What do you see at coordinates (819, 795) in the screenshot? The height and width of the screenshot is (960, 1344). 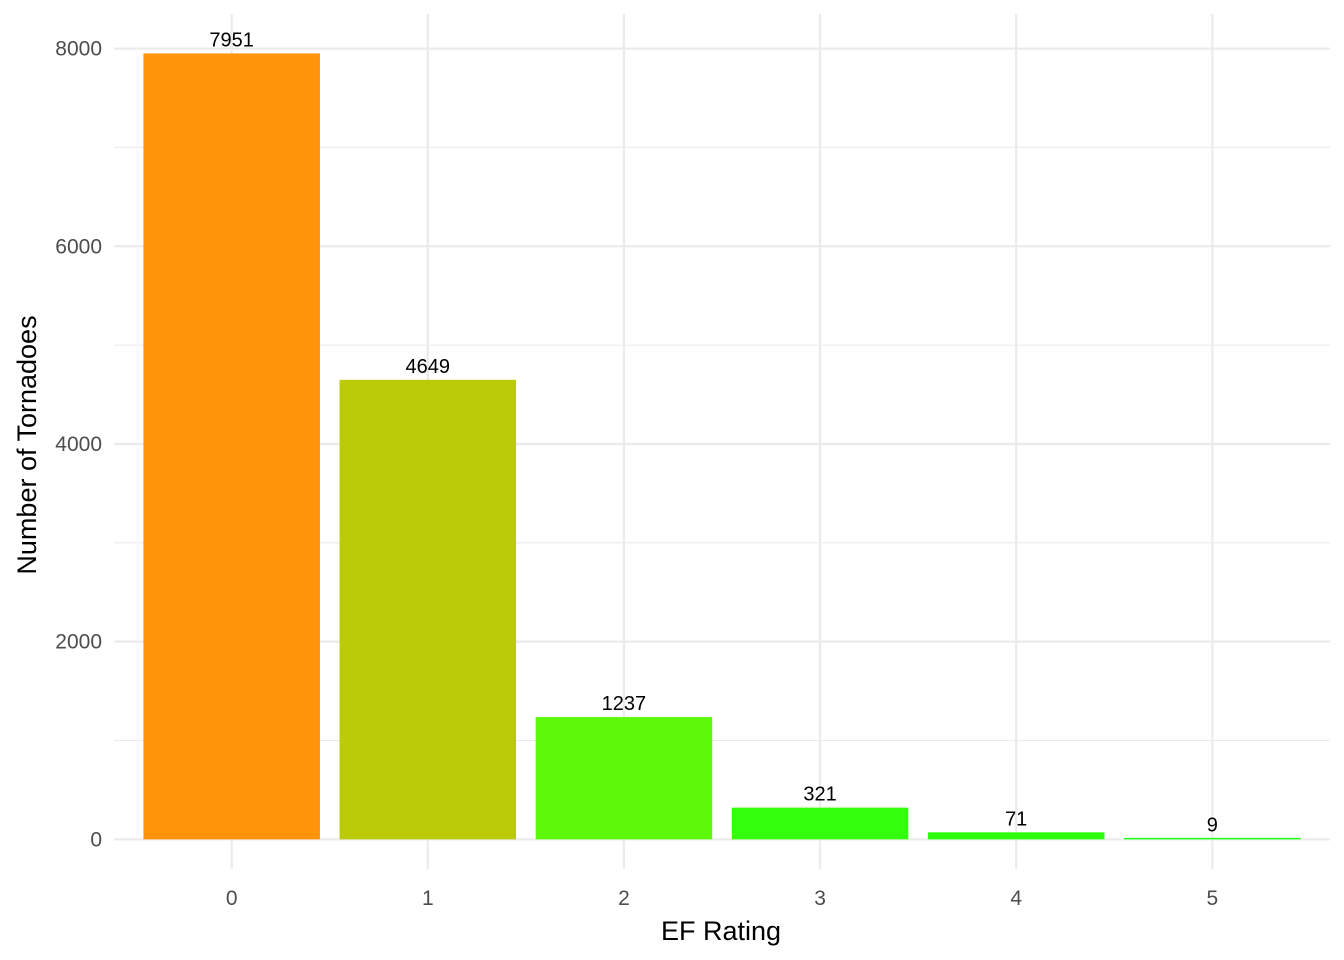 I see `bar-value-label: 321` at bounding box center [819, 795].